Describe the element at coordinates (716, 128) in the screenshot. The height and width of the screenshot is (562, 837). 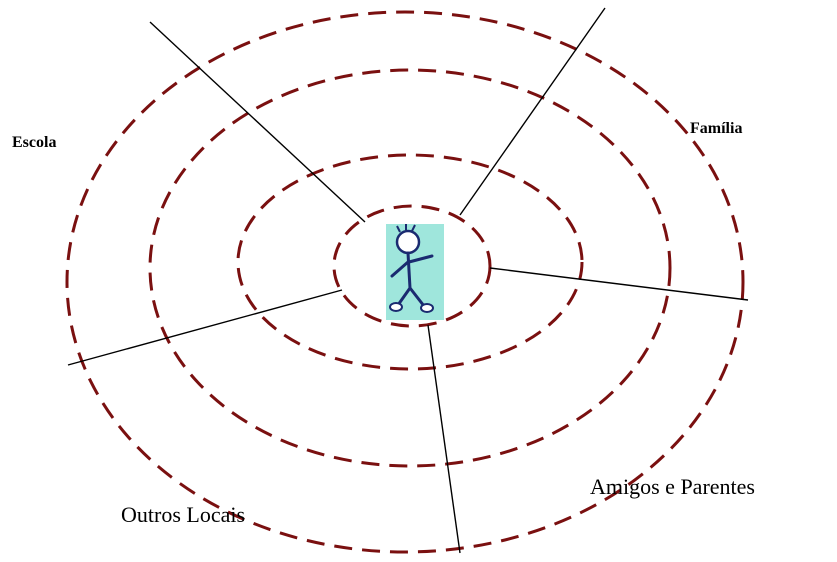
I see `label-familia: Família` at that location.